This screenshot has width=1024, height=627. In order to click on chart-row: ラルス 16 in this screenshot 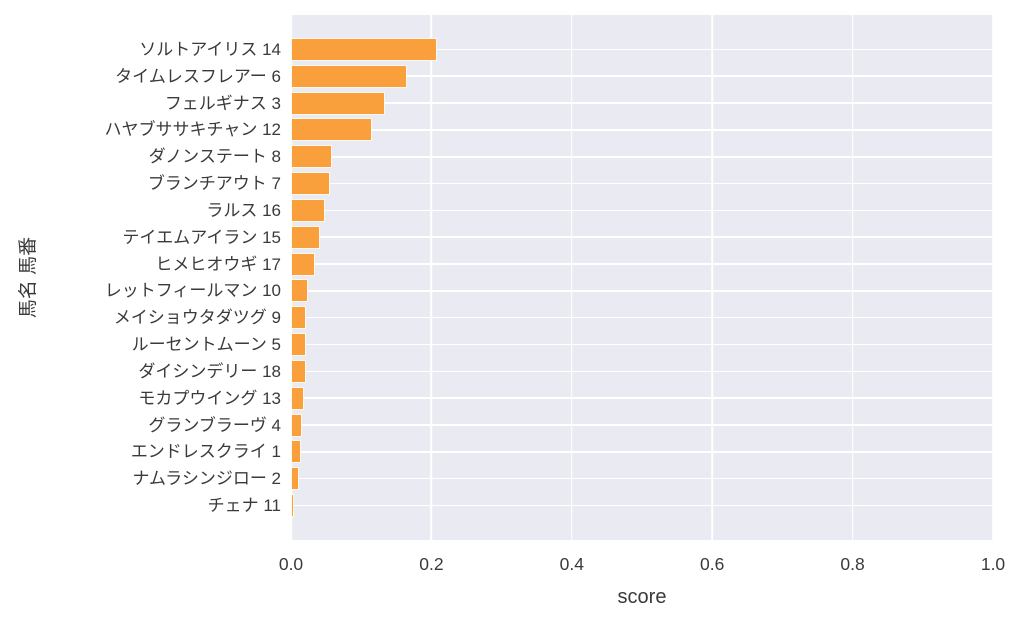, I will do `click(496, 210)`.